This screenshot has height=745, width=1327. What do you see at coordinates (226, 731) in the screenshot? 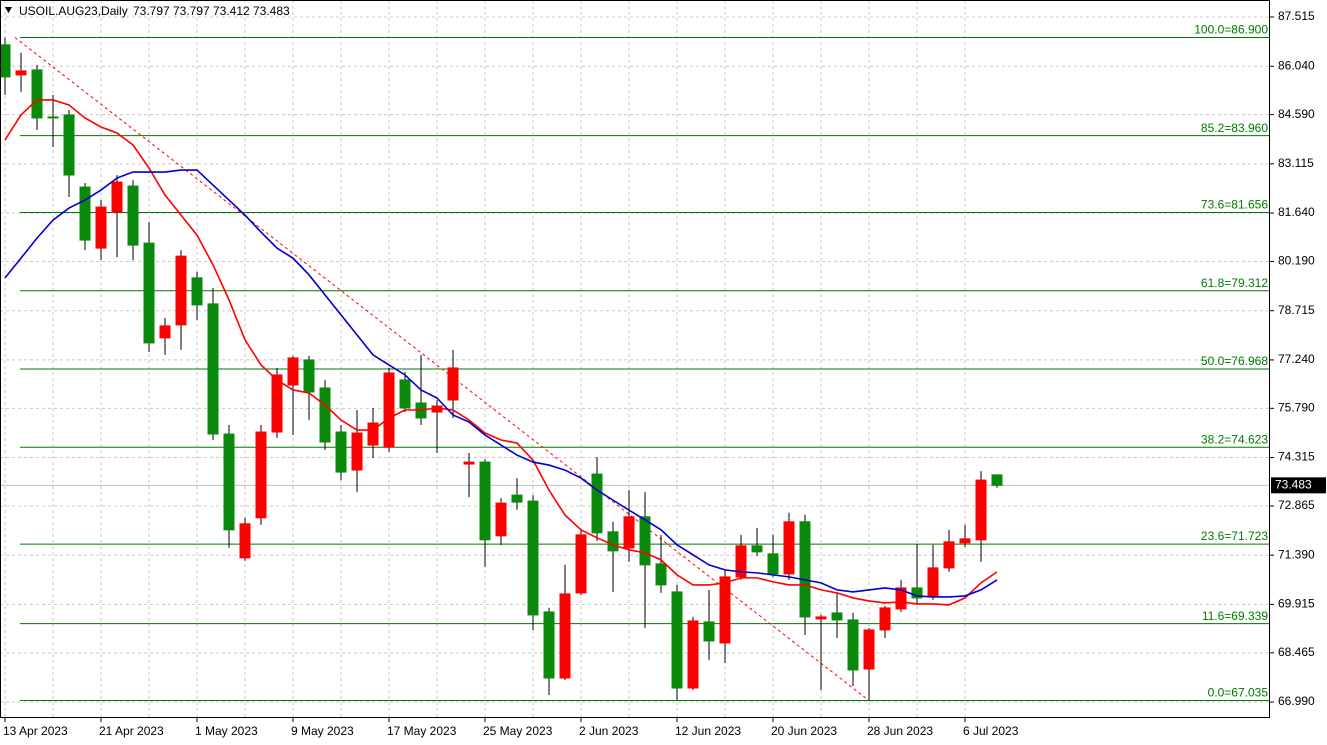
I see `x-tick-label: 1 May 2023` at bounding box center [226, 731].